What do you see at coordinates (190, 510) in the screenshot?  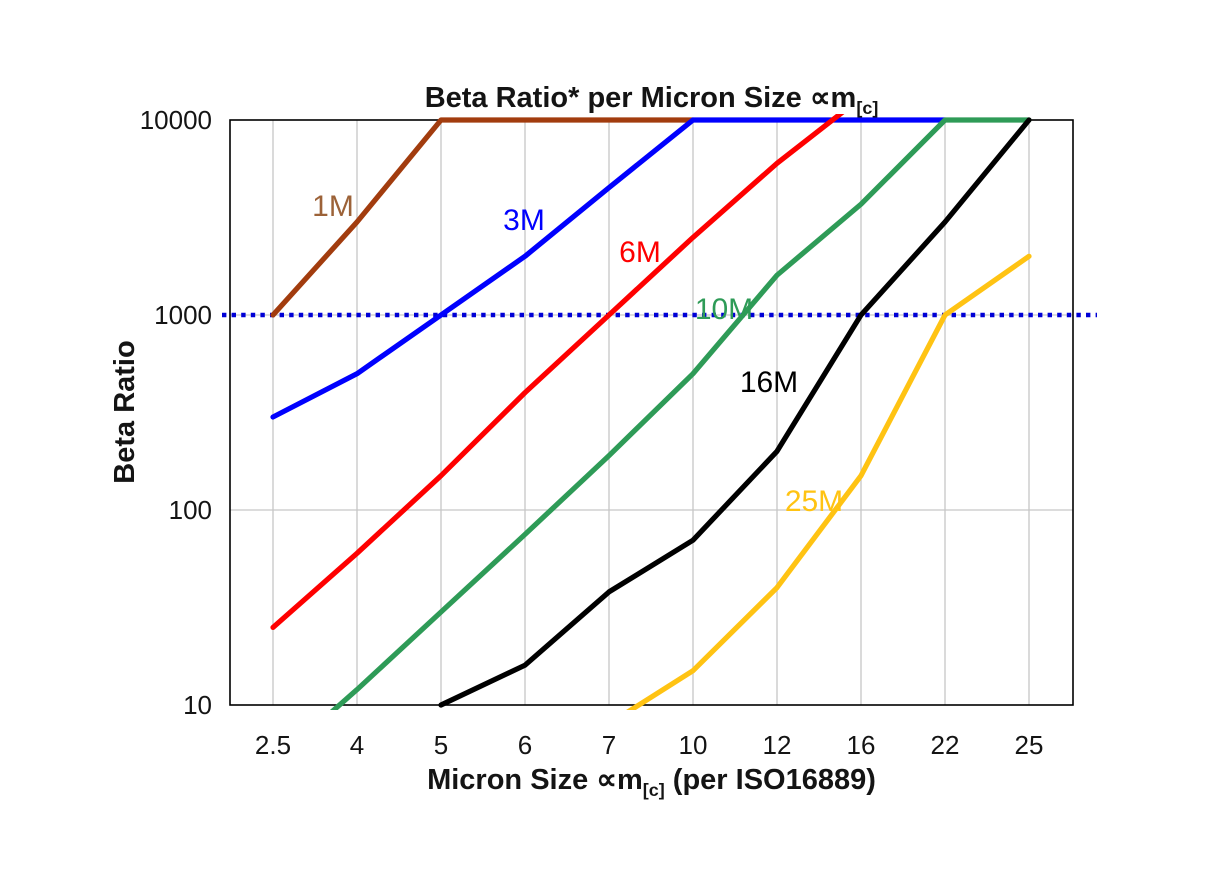 I see `y-tick-label: 100` at bounding box center [190, 510].